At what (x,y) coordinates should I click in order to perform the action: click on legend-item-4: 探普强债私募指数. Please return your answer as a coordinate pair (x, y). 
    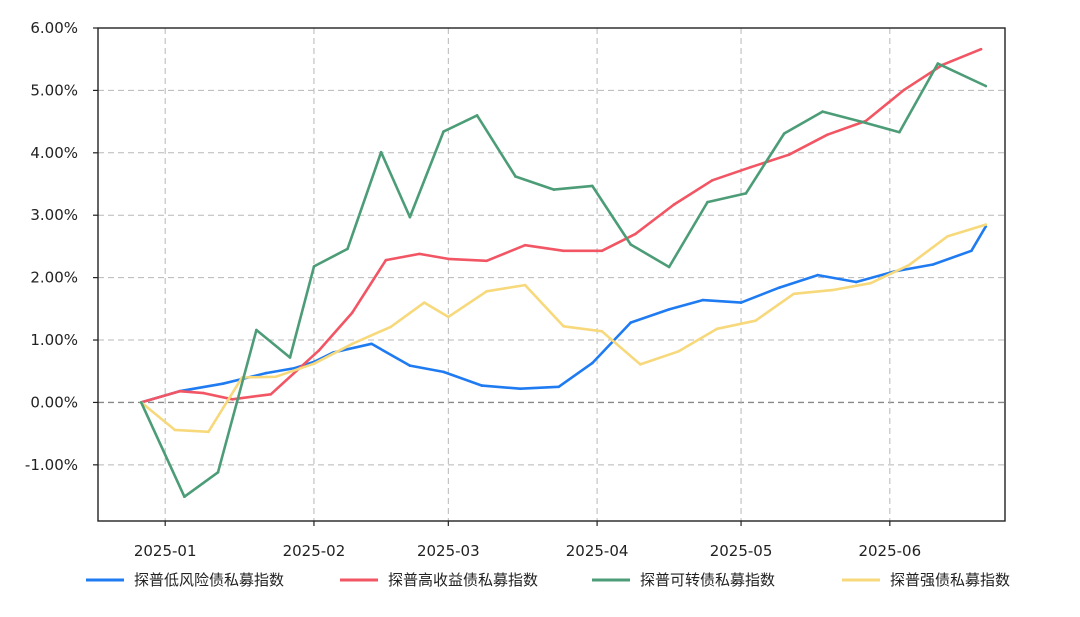
    Looking at the image, I should click on (926, 580).